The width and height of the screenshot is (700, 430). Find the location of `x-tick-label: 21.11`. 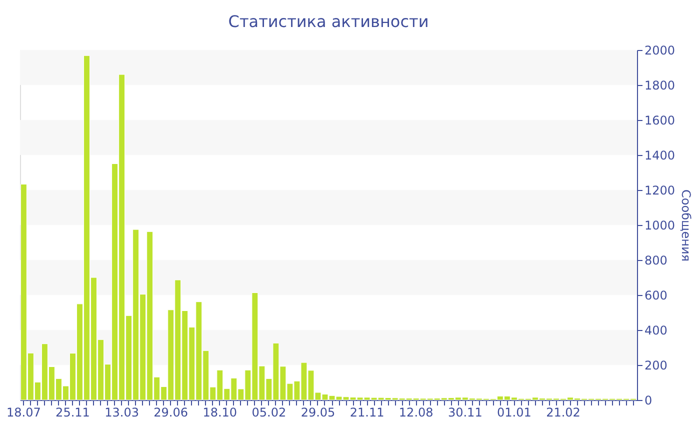

x-tick-label: 21.11 is located at coordinates (367, 413).